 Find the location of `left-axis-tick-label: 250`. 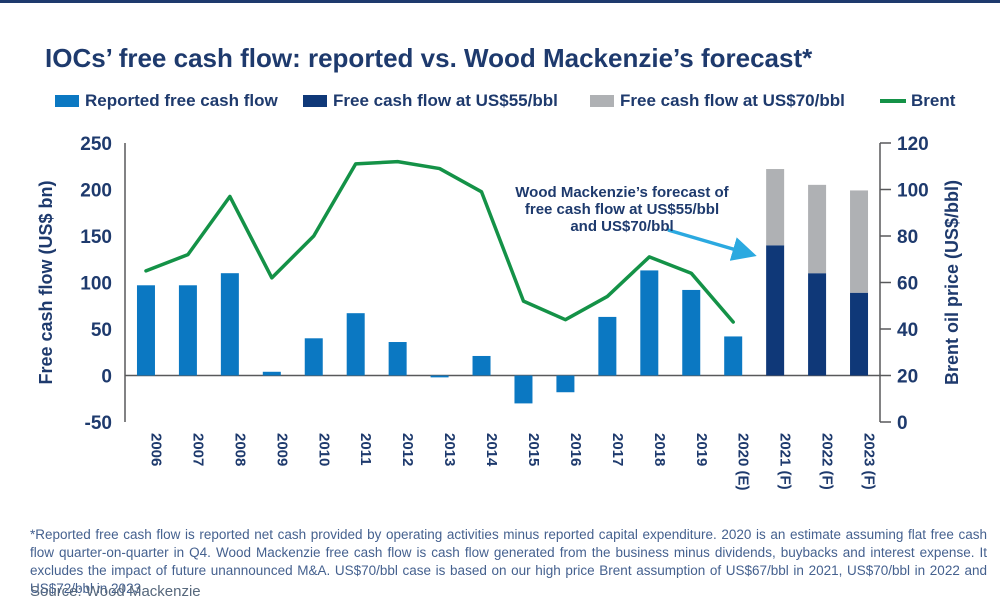

left-axis-tick-label: 250 is located at coordinates (96, 144).